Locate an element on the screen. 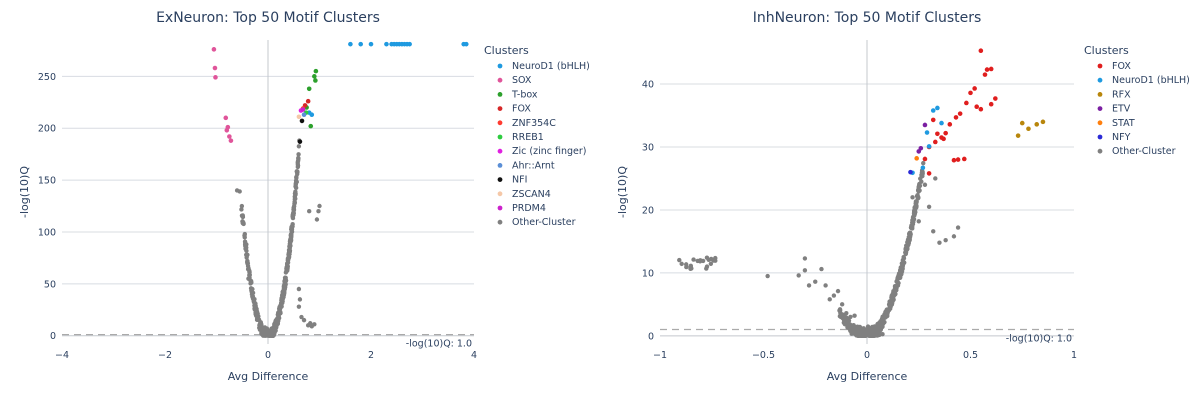 The height and width of the screenshot is (400, 1200). y-tick-label: 150 is located at coordinates (47, 181).